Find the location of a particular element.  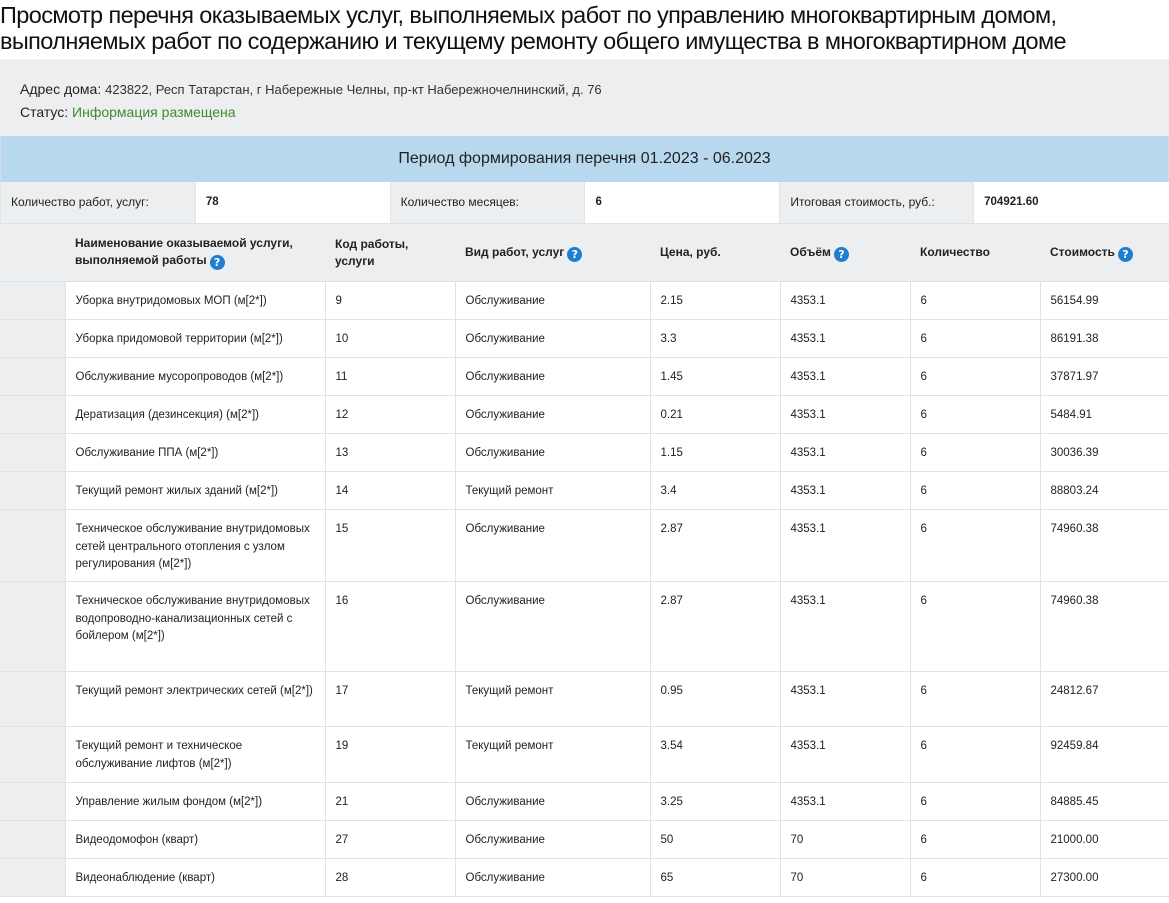

cell-cost: 88803.24 is located at coordinates (1104, 490).